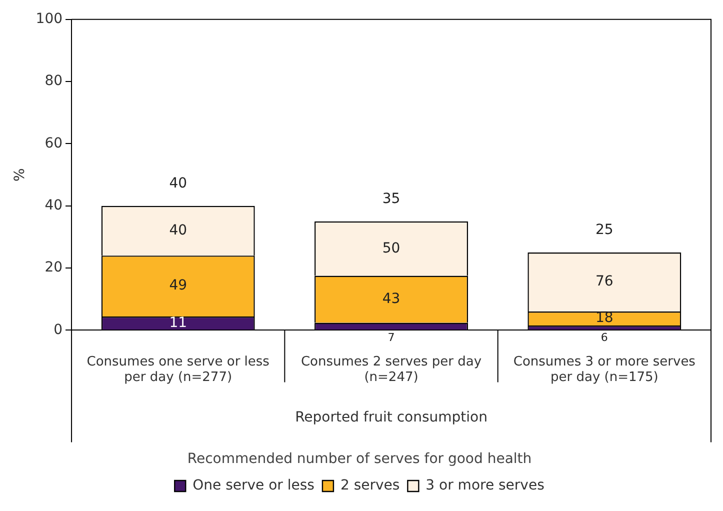 This screenshot has width=723, height=511. What do you see at coordinates (391, 369) in the screenshot?
I see `x-tick-label: Consumes 2 serves per day (n=247)` at bounding box center [391, 369].